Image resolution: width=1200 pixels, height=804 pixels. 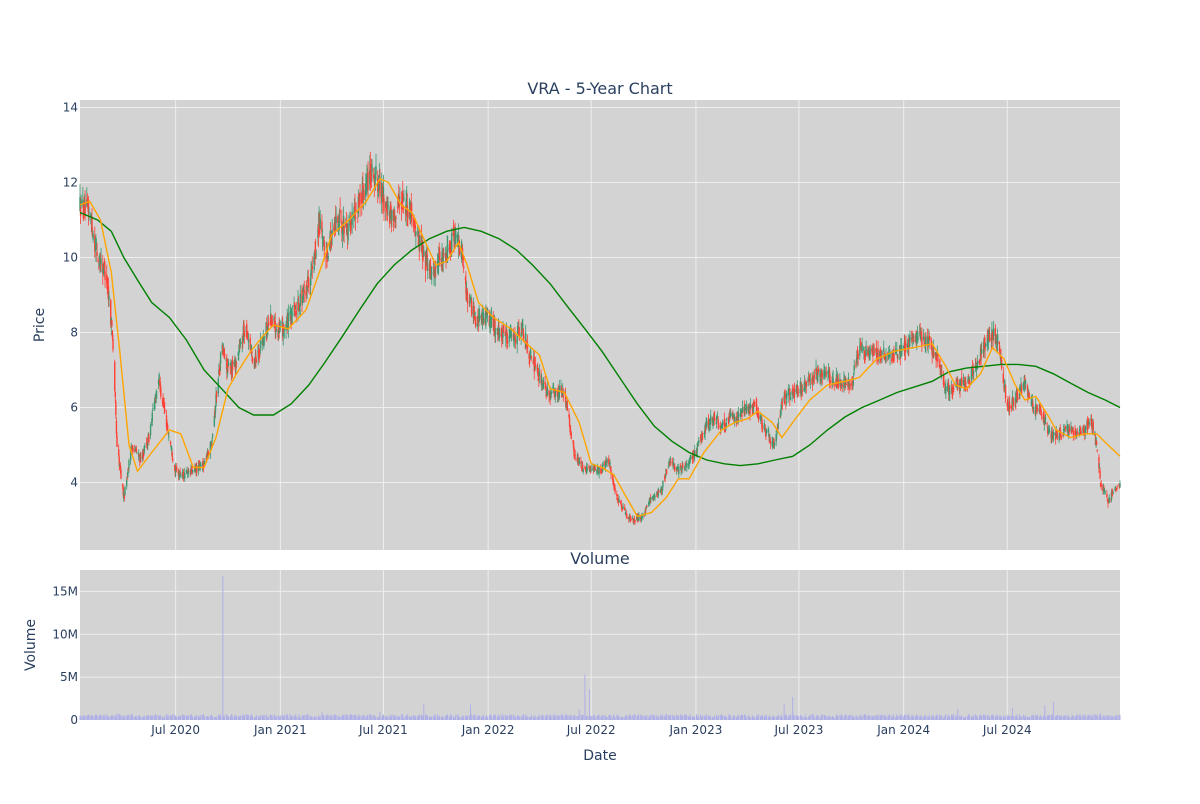 What do you see at coordinates (70, 258) in the screenshot?
I see `price-y-tick-label: 10` at bounding box center [70, 258].